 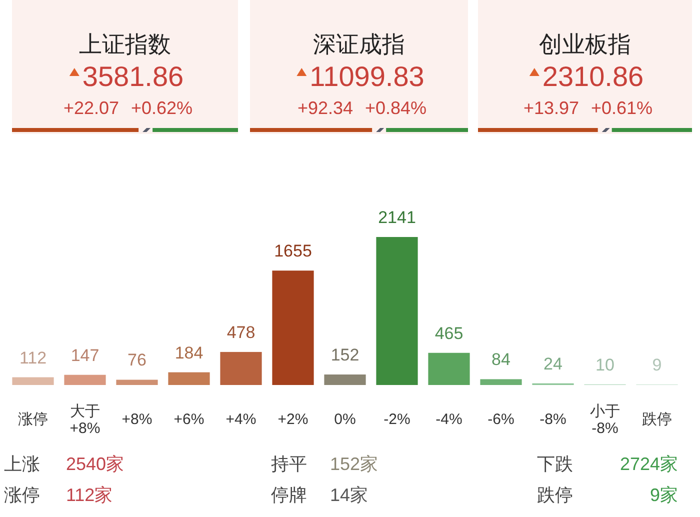 I want to click on x-tick-label: +4%, so click(x=241, y=419).